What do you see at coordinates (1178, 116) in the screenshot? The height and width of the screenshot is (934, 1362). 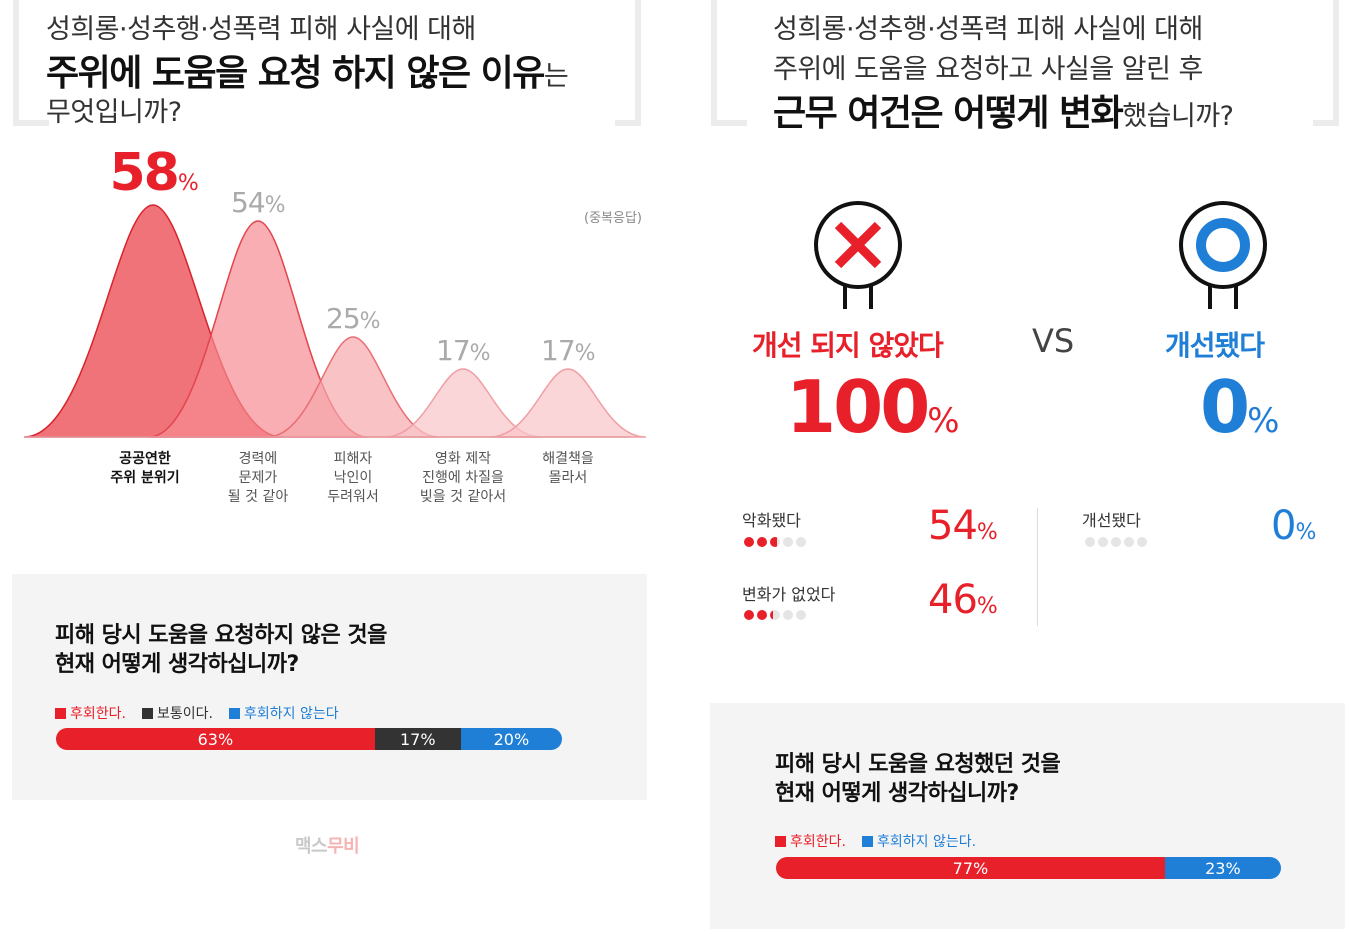 I see `right-question-bold-tail: 했습니까?` at bounding box center [1178, 116].